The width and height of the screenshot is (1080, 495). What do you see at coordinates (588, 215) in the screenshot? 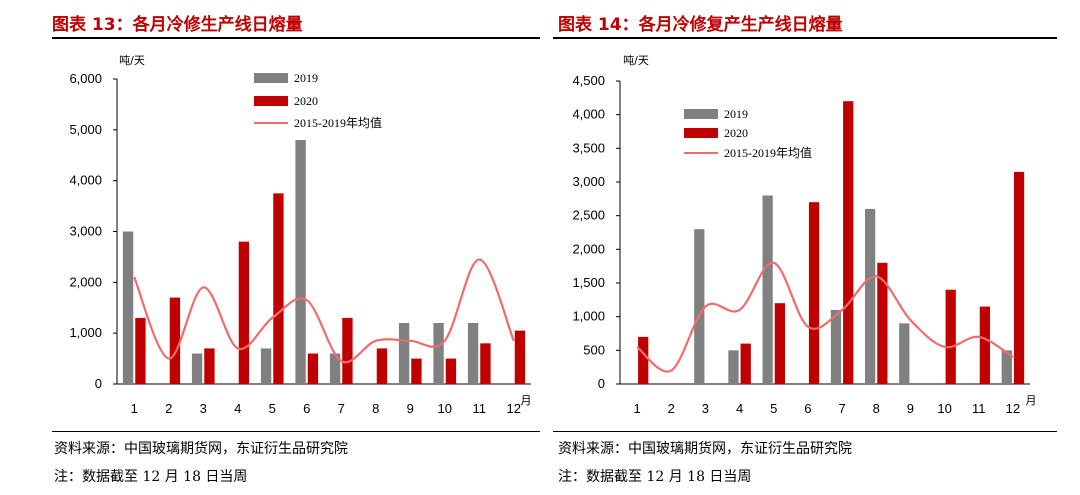
I see `y-tick-label: 2,500` at bounding box center [588, 215].